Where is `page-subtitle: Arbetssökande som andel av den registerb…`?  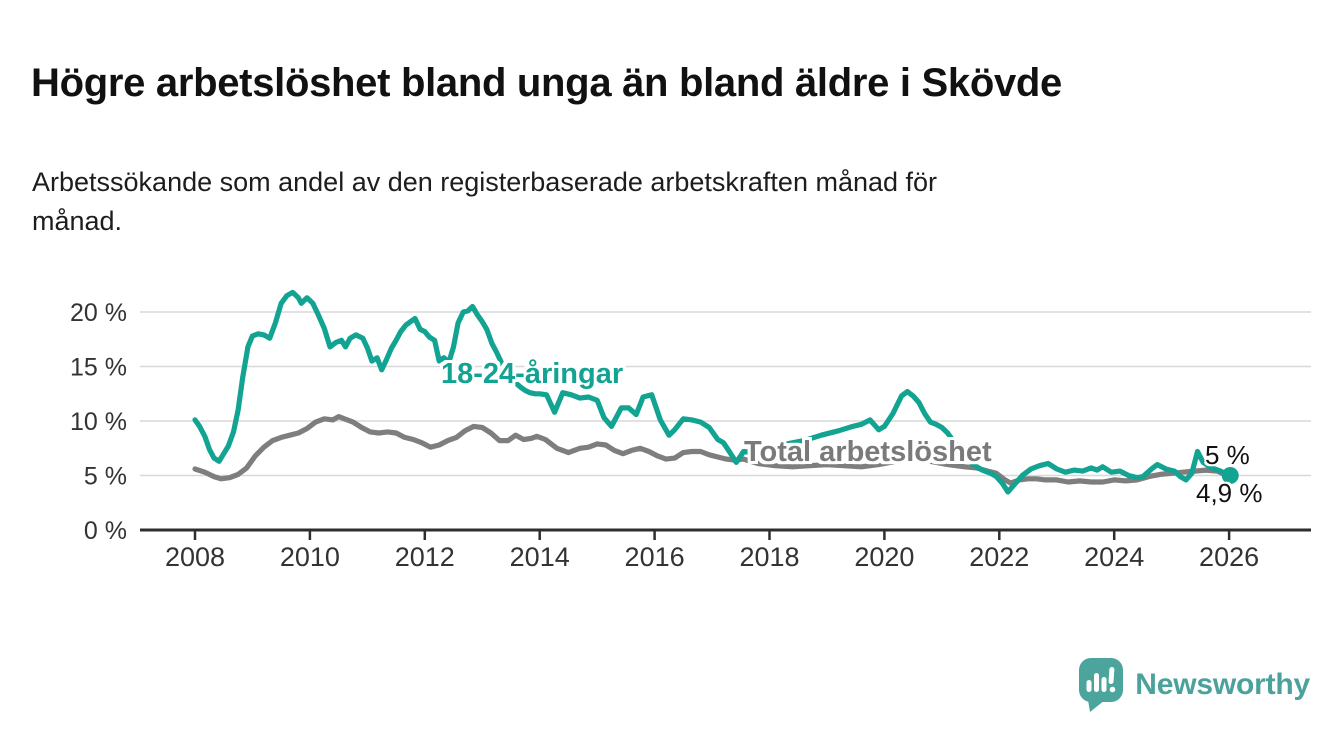 page-subtitle: Arbetssökande som andel av den registerb… is located at coordinates (485, 201).